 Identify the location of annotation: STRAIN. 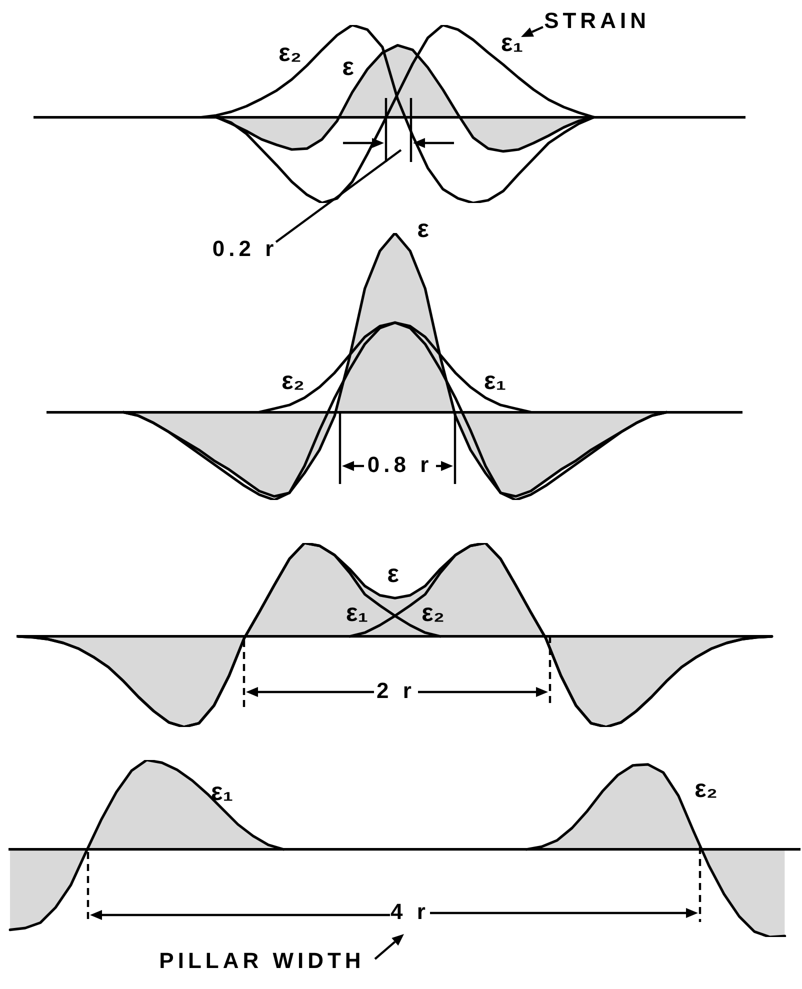
(597, 21).